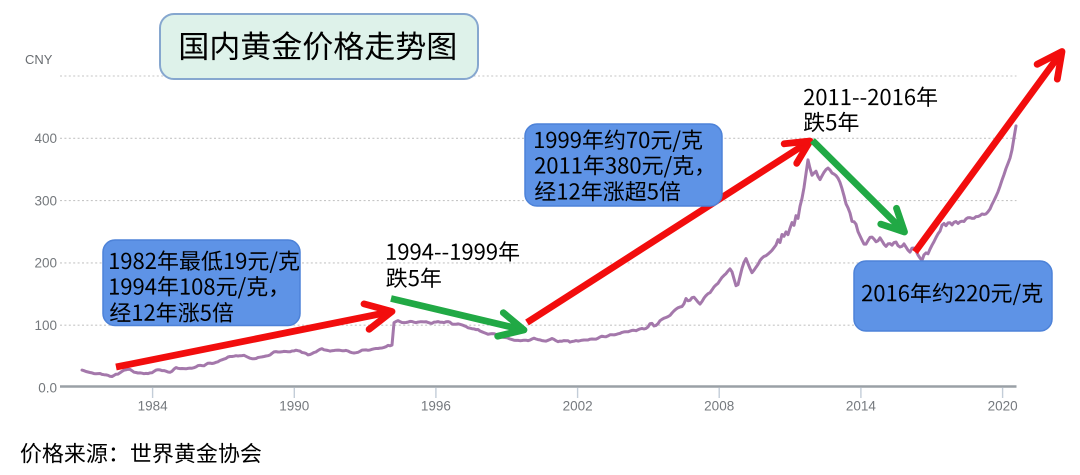 Image resolution: width=1080 pixels, height=475 pixels. I want to click on svg-text: 2014, so click(861, 406).